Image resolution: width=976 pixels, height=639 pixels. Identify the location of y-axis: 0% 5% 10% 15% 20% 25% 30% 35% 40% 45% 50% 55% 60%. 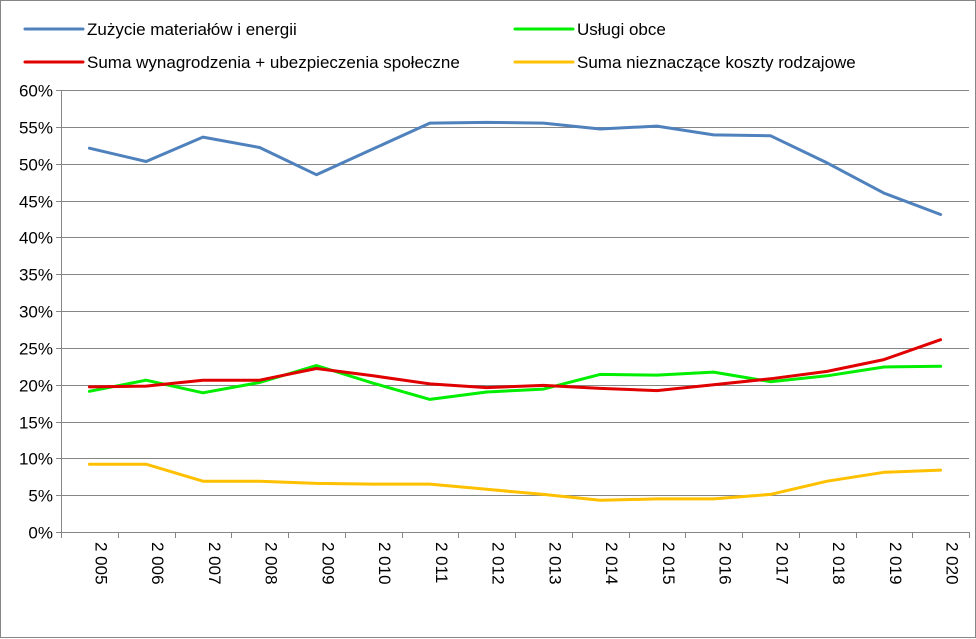
(40, 312).